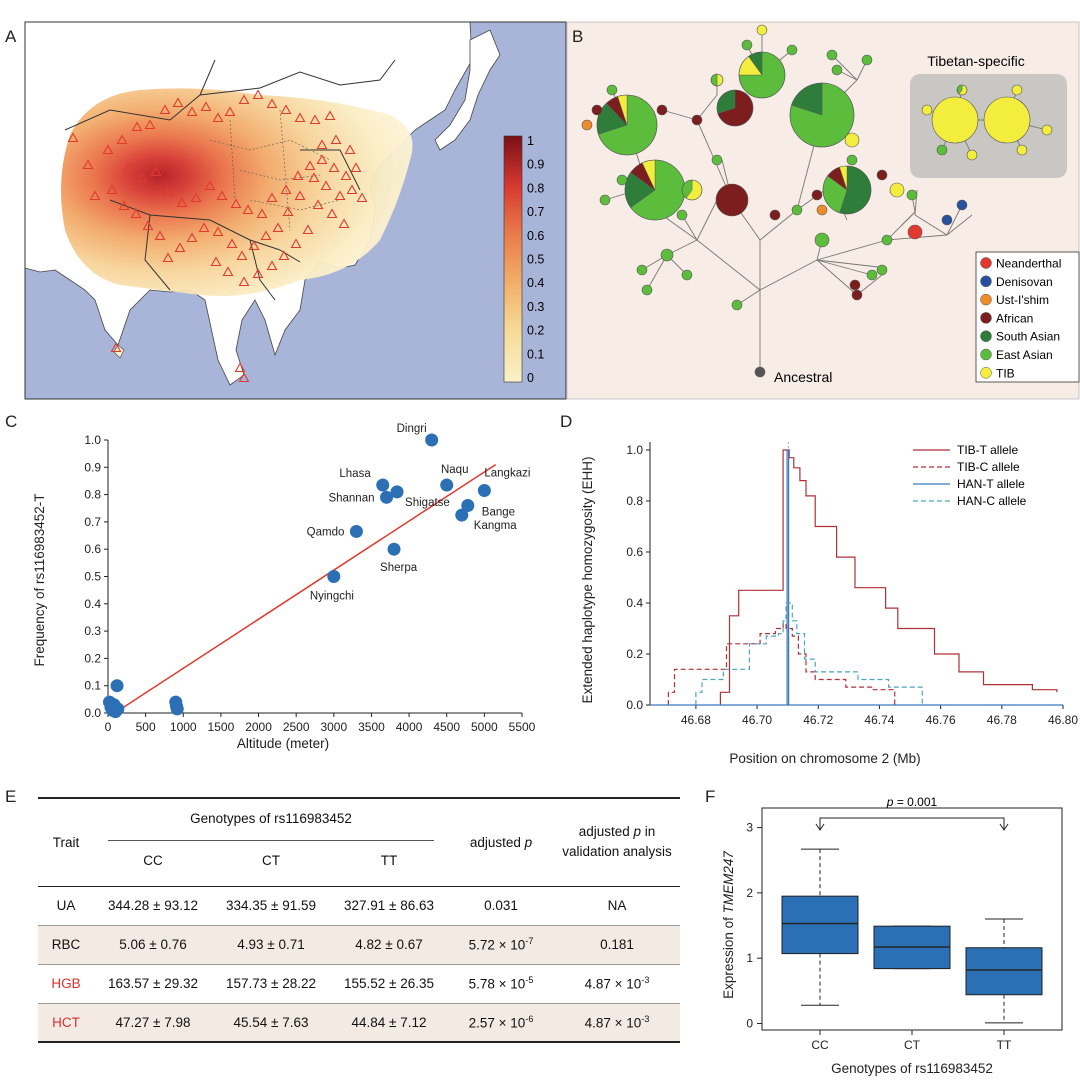 The image size is (1080, 1080). What do you see at coordinates (749, 1023) in the screenshot?
I see `f-y-tick-label: 0` at bounding box center [749, 1023].